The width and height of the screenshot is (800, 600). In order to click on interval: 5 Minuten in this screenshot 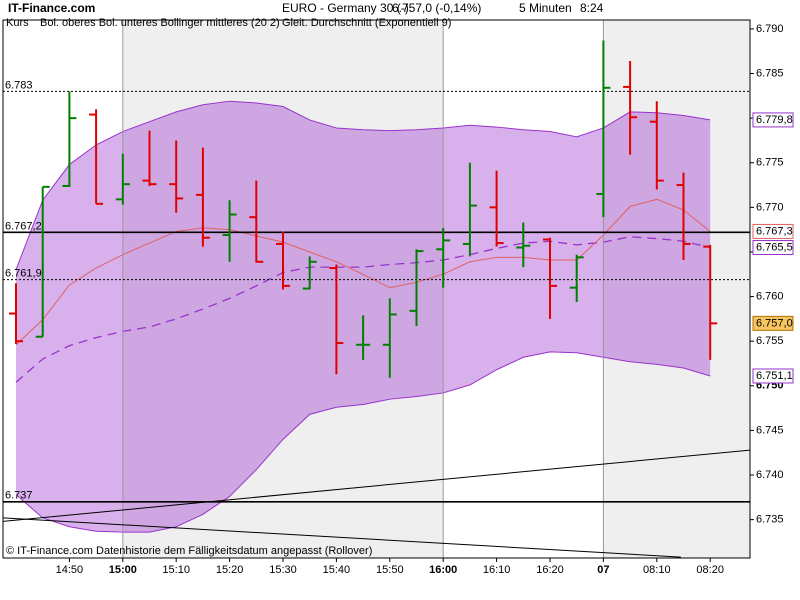, I will do `click(545, 8)`.